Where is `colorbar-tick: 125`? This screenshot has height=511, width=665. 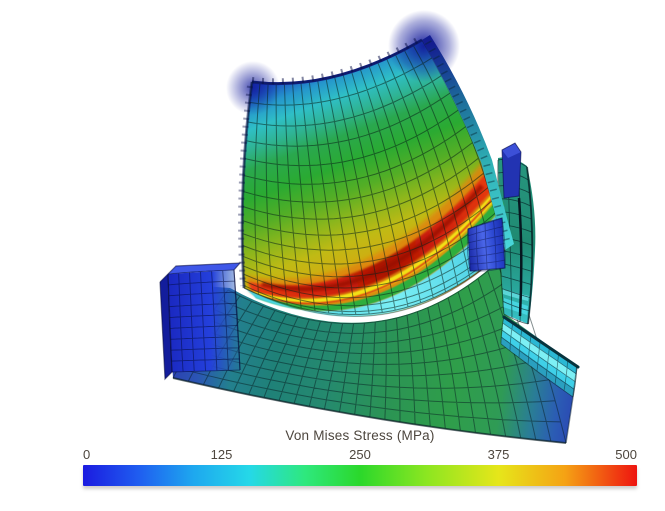 colorbar-tick: 125 is located at coordinates (221, 454).